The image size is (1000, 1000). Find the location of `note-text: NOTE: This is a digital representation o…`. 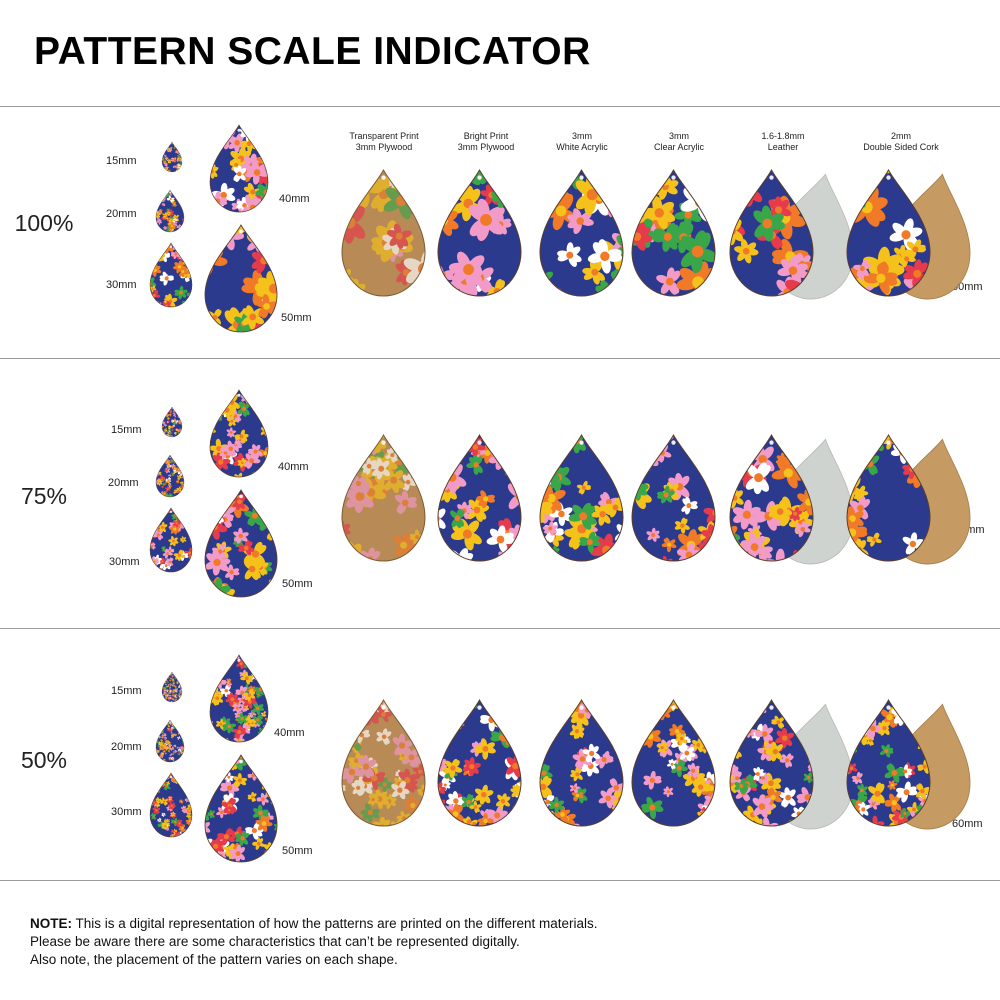

note-text: NOTE: This is a digital representation o… is located at coordinates (314, 942).